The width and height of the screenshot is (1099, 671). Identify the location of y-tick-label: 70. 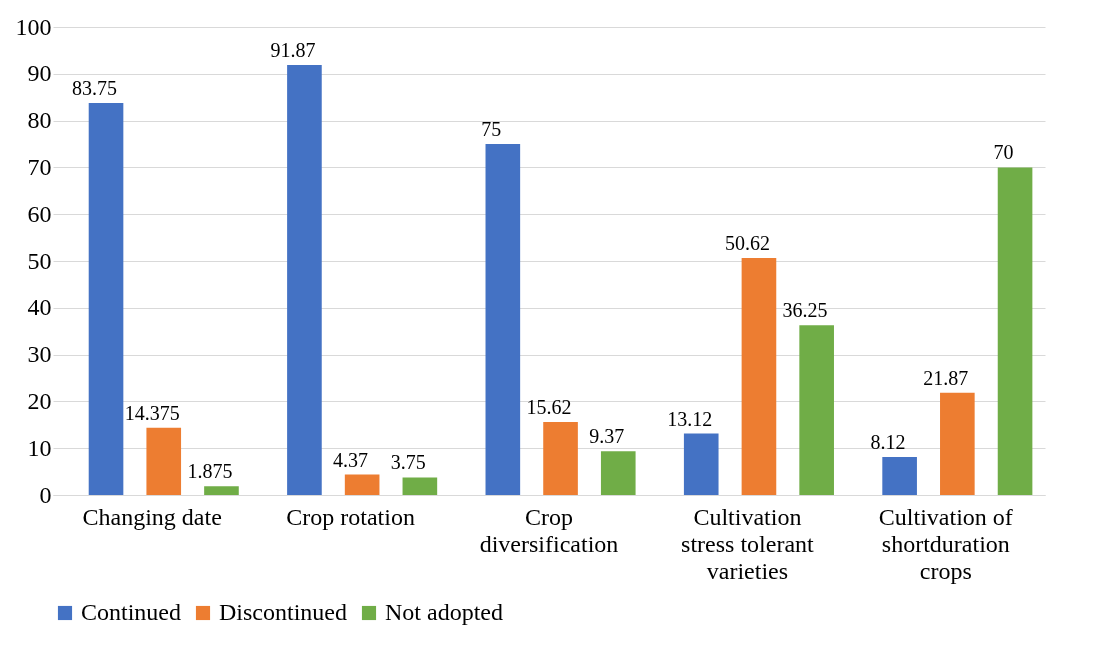
(39, 166).